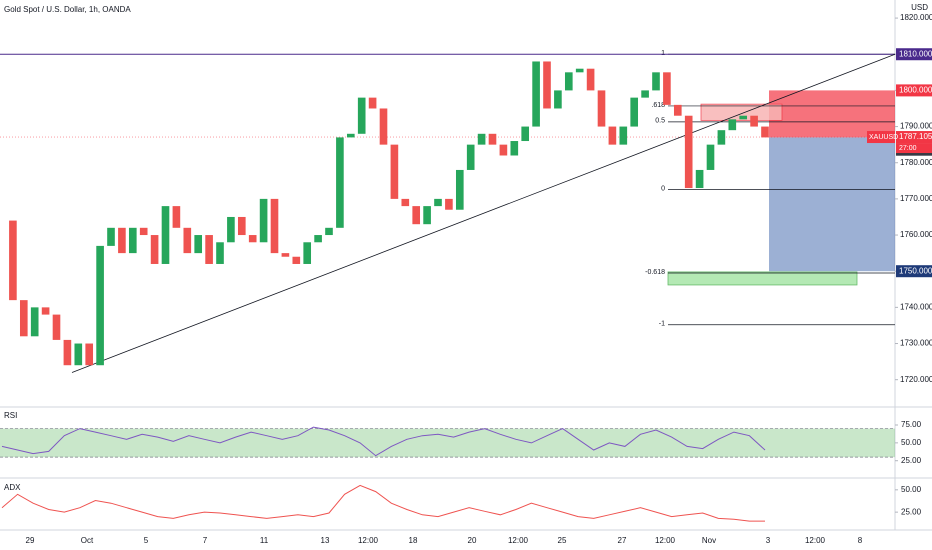 The width and height of the screenshot is (932, 550). Describe the element at coordinates (832, 114) in the screenshot. I see `stop-zone` at that location.